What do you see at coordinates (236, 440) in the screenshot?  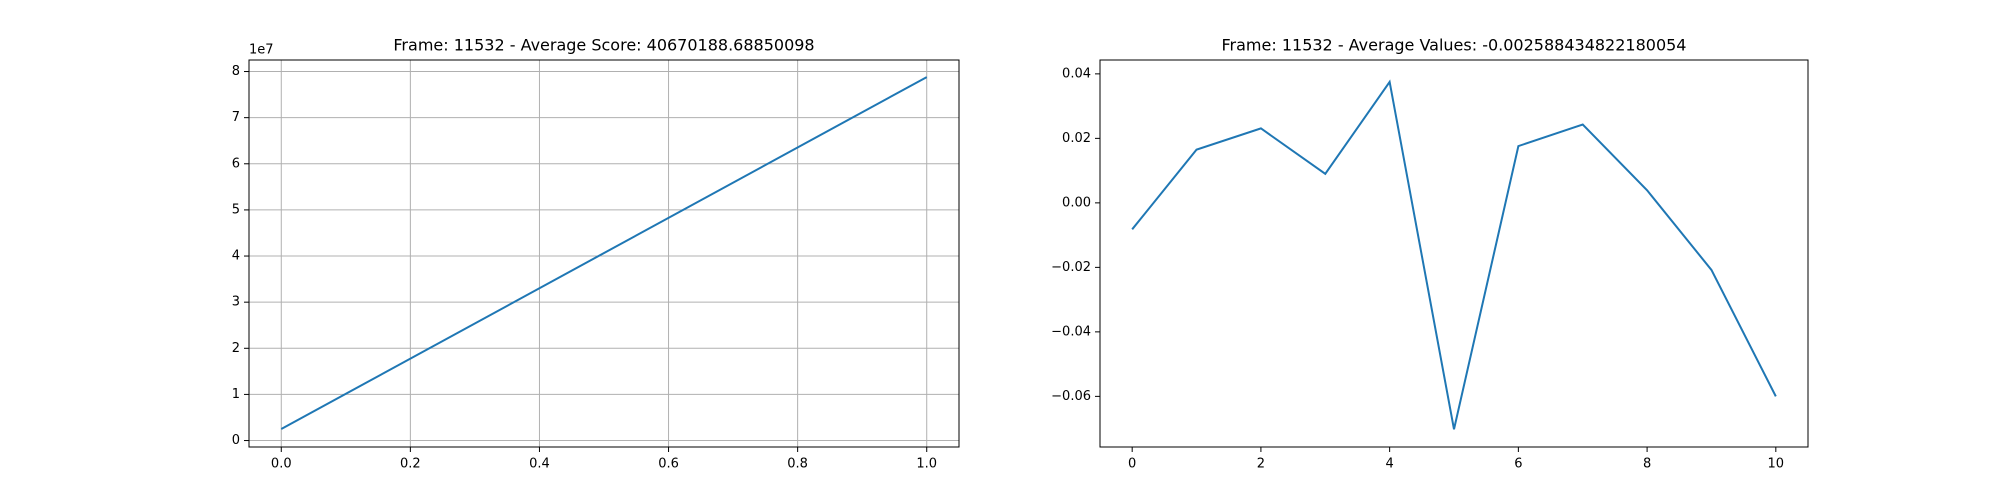 I see `y-tick-label: 0` at bounding box center [236, 440].